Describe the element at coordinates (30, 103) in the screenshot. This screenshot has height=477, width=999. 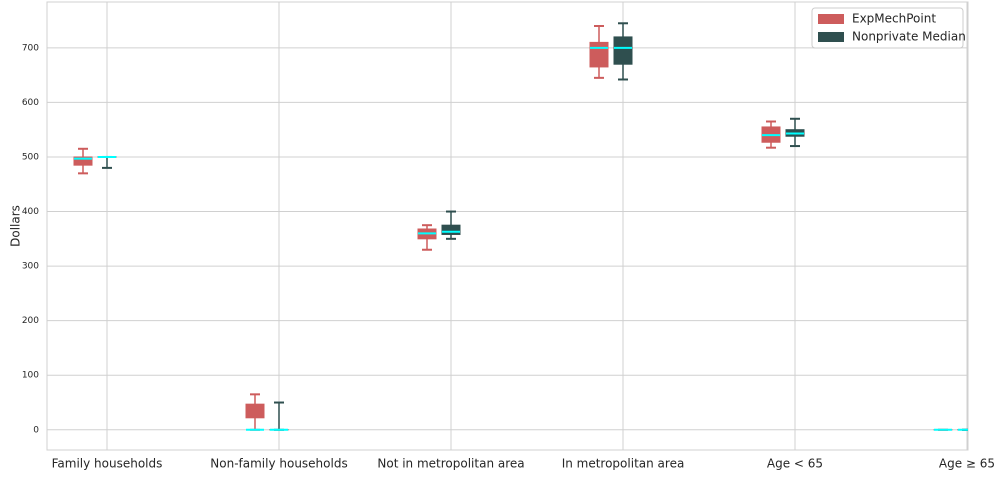
I see `y-tick-label: 600` at that location.